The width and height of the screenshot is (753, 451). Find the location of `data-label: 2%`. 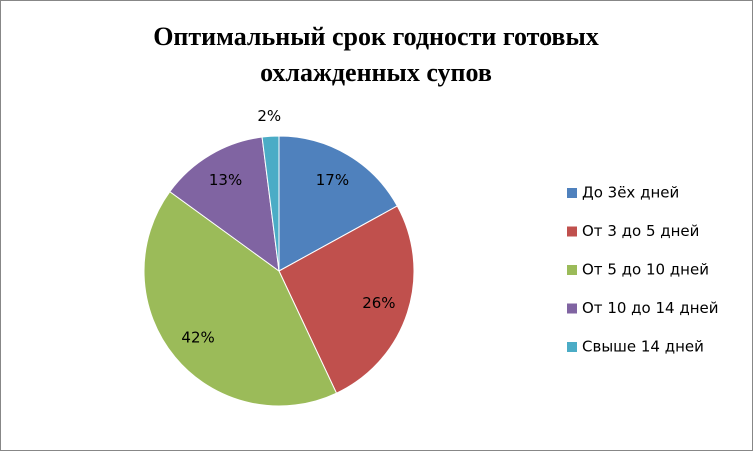

data-label: 2% is located at coordinates (269, 116).